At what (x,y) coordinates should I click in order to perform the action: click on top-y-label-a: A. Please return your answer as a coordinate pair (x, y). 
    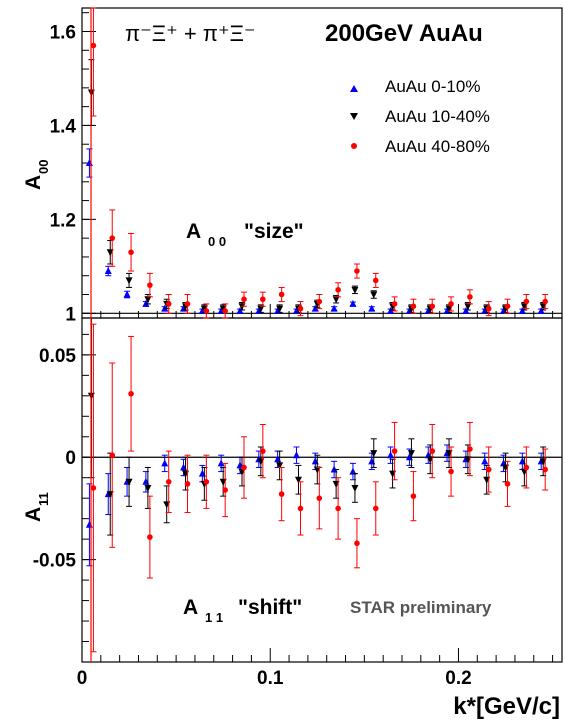
    Looking at the image, I should click on (33, 182).